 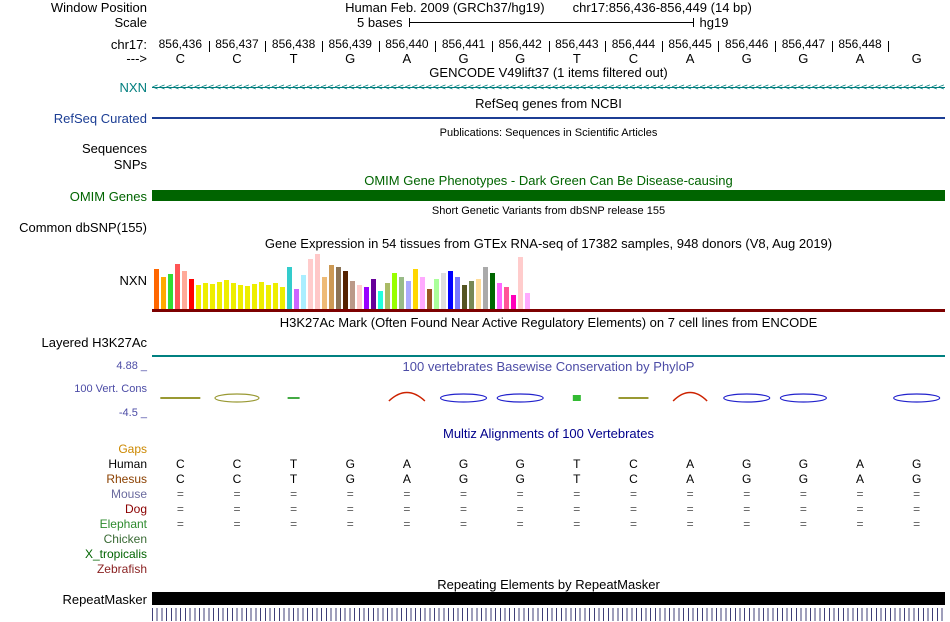 What do you see at coordinates (135, 508) in the screenshot?
I see `species-label: Dog` at bounding box center [135, 508].